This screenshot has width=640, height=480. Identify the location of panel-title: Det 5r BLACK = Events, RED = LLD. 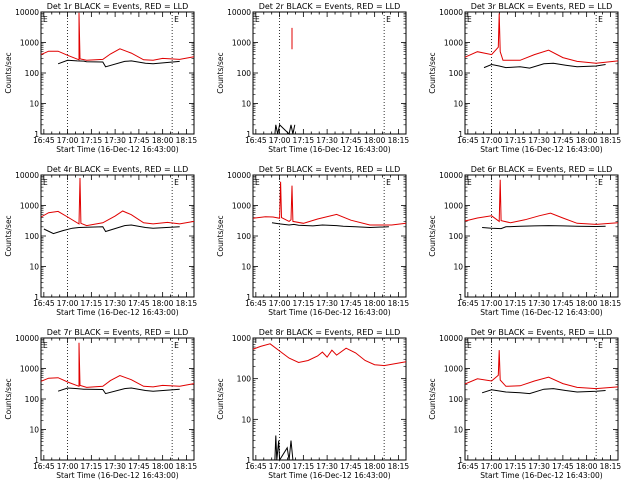
(330, 169).